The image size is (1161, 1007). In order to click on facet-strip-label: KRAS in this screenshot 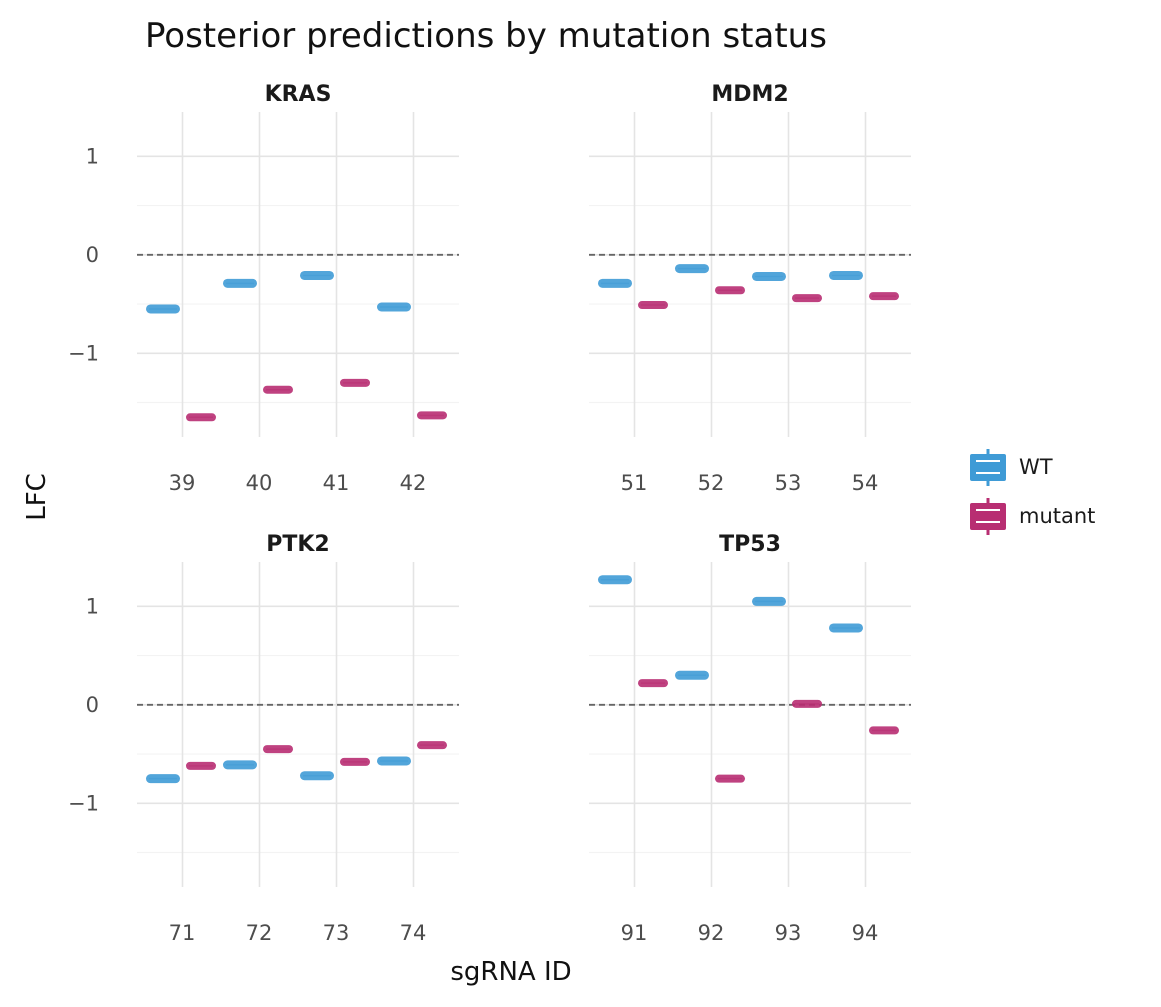, I will do `click(298, 94)`.